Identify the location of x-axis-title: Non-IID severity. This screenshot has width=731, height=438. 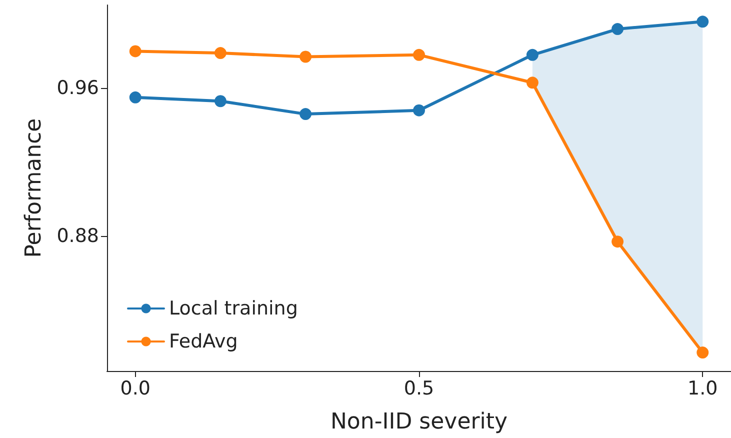
(419, 422).